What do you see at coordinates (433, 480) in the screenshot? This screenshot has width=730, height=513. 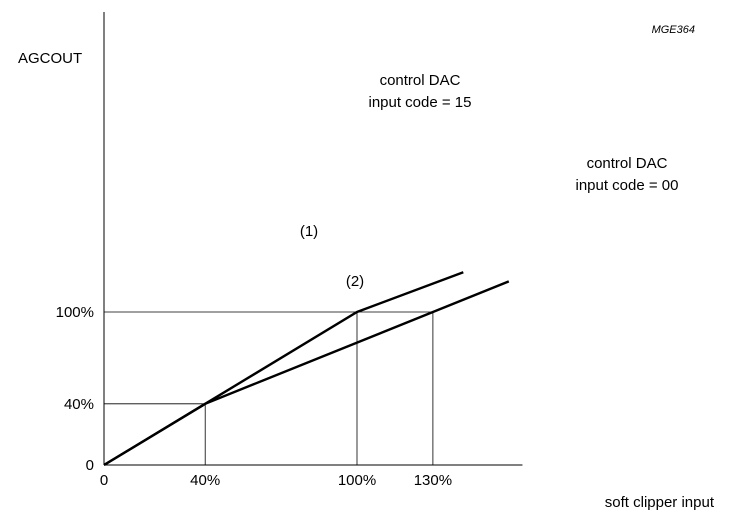 I see `x-tick-label: 130%` at bounding box center [433, 480].